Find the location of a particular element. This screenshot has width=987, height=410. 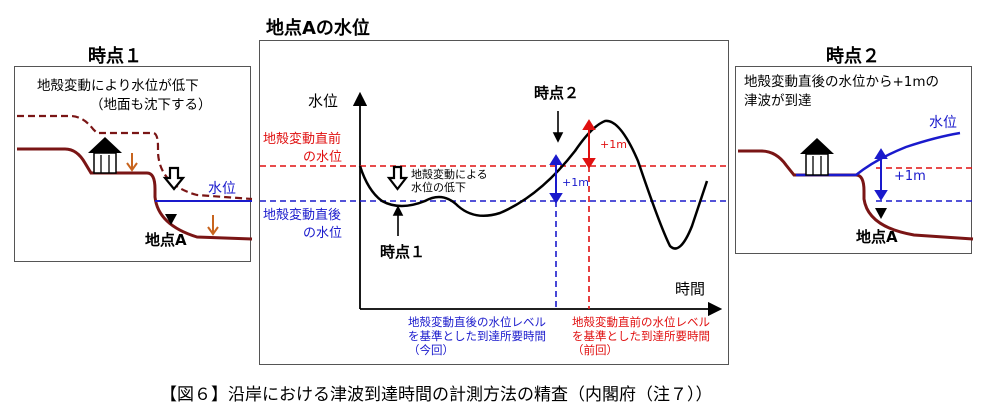

before-level-label-2: の水位 is located at coordinates (323, 157).